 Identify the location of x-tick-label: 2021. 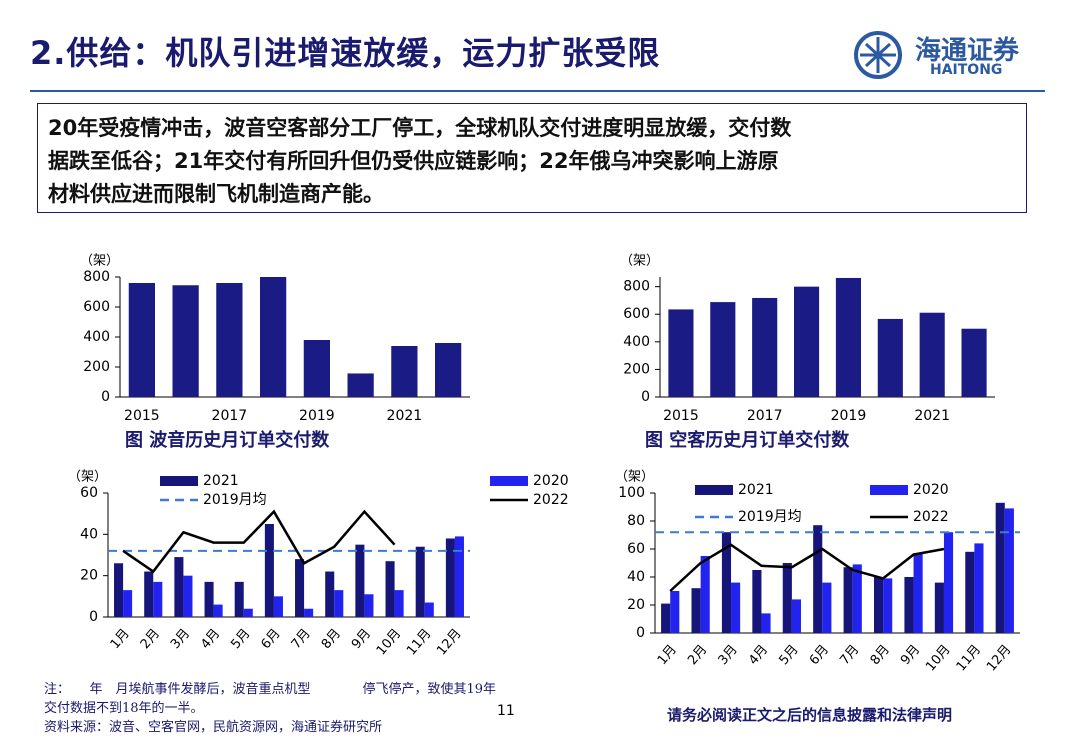
(932, 416).